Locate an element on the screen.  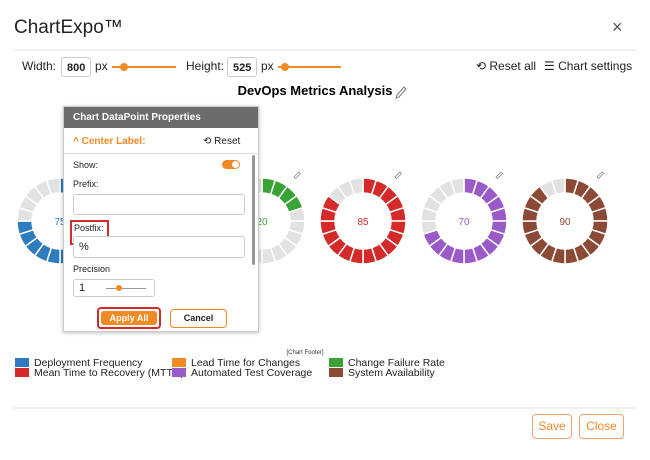
legend-label: Mean Time to Recovery (MTTR) is located at coordinates (109, 373).